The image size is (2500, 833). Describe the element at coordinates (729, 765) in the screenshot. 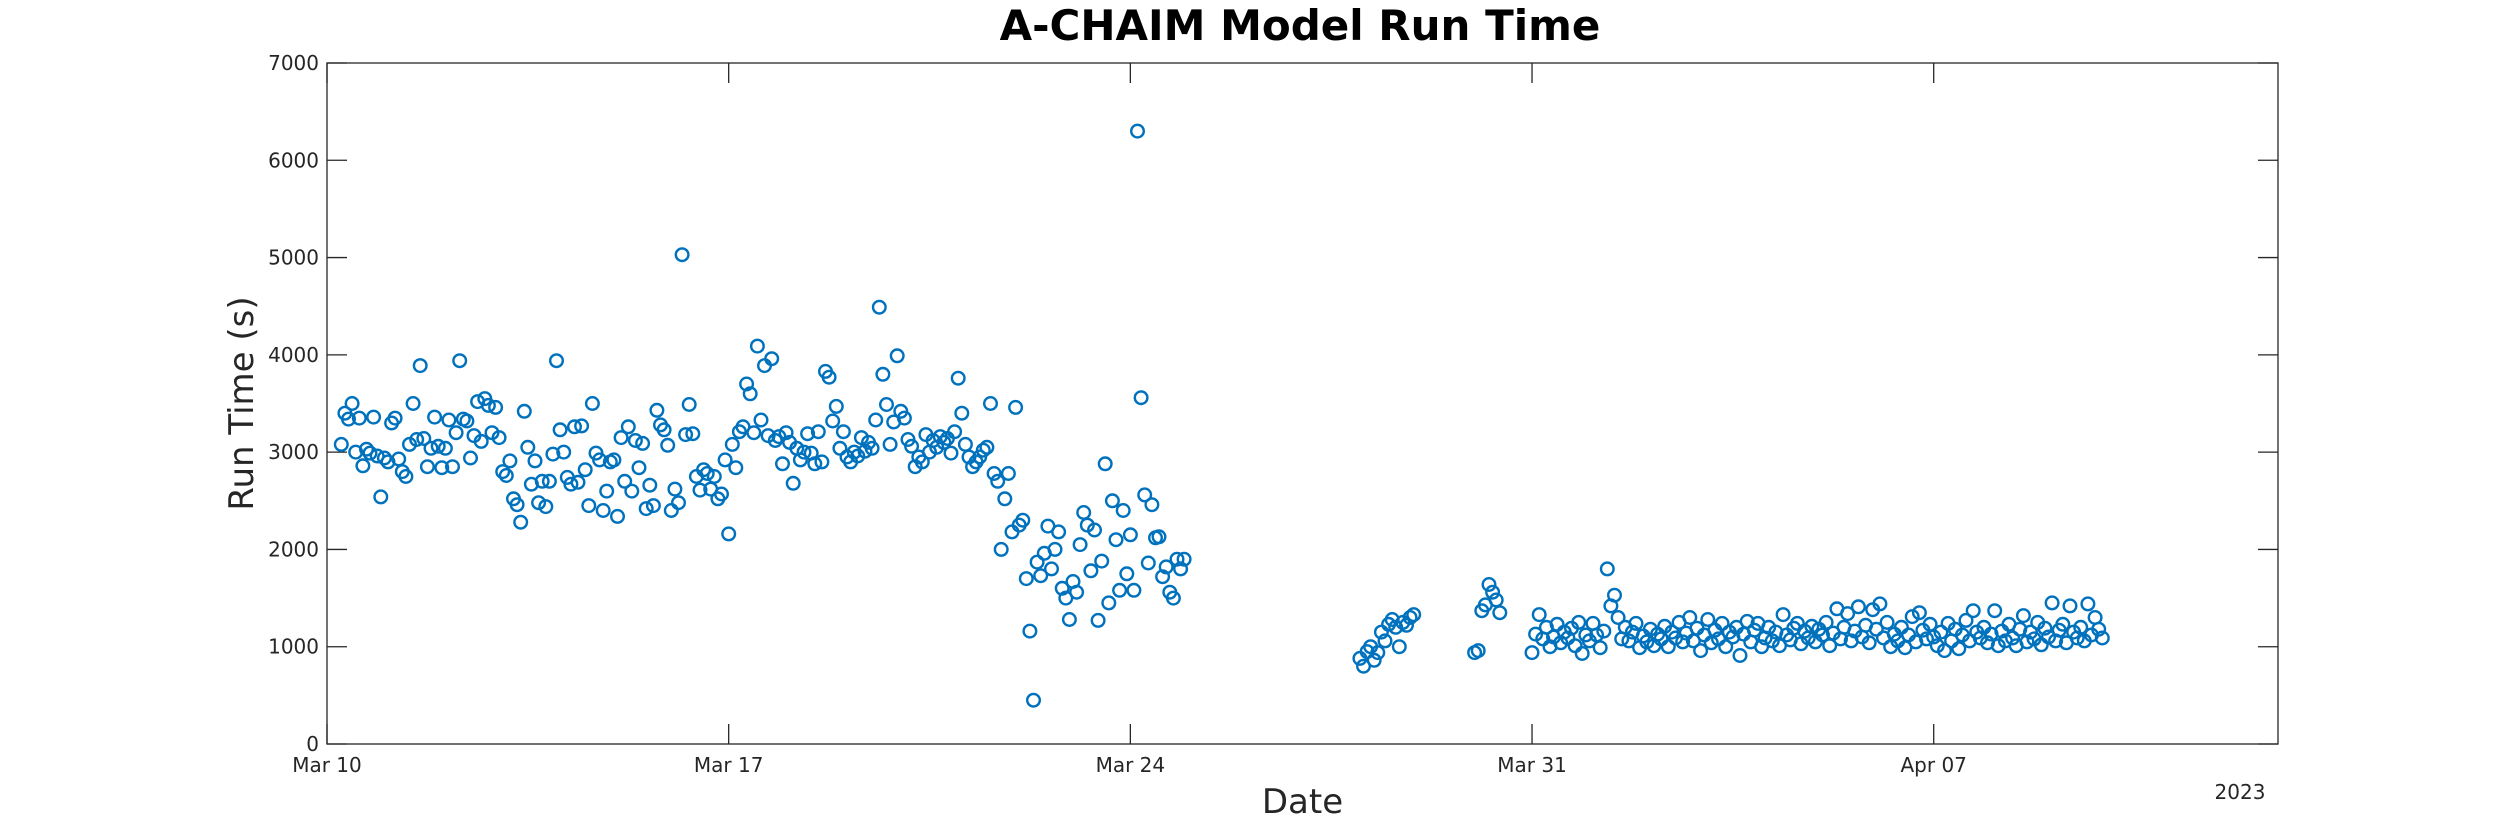

I see `x-tick-label: Mar 17` at that location.